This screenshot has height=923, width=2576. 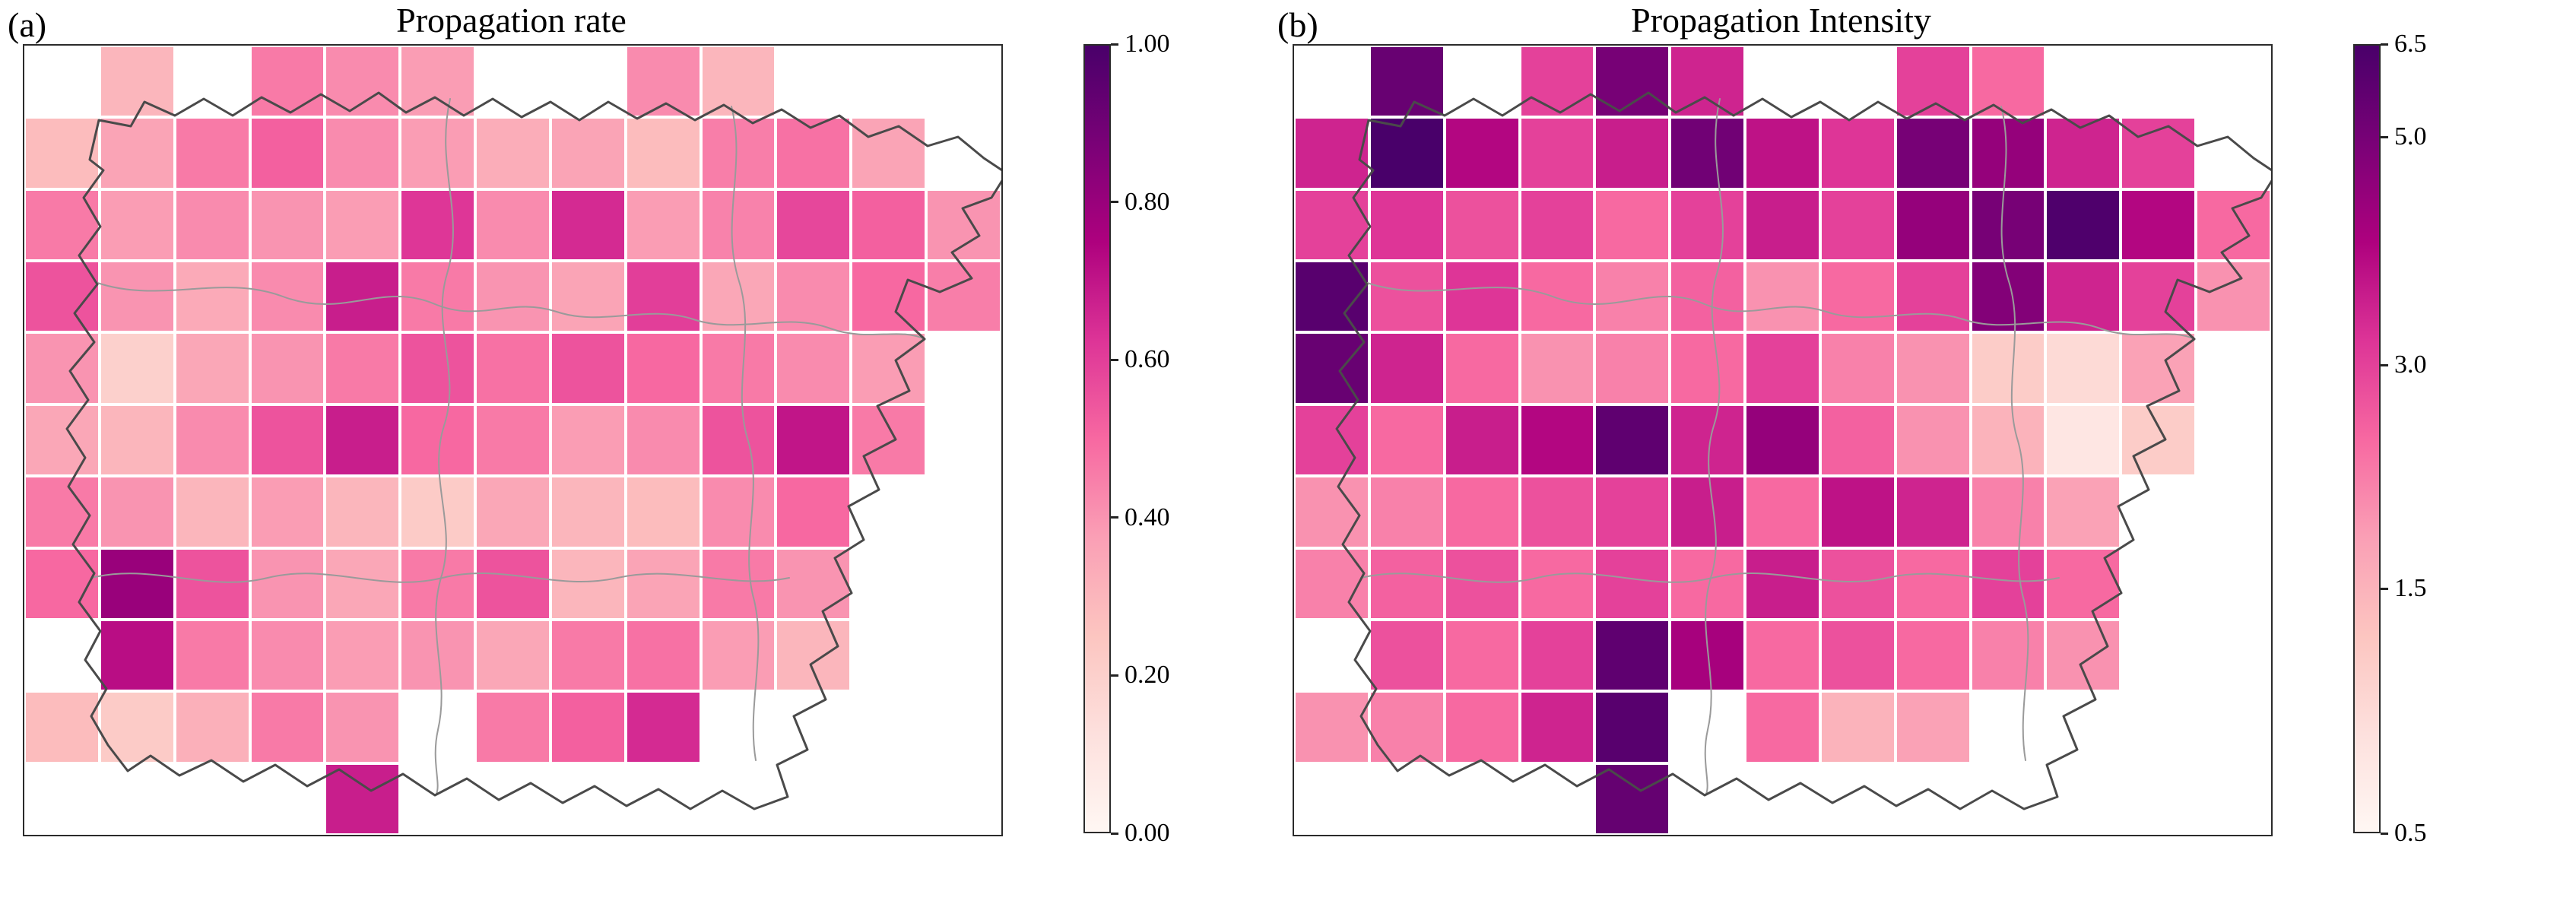 What do you see at coordinates (1140, 202) in the screenshot?
I see `colorbar-tick: 0.80` at bounding box center [1140, 202].